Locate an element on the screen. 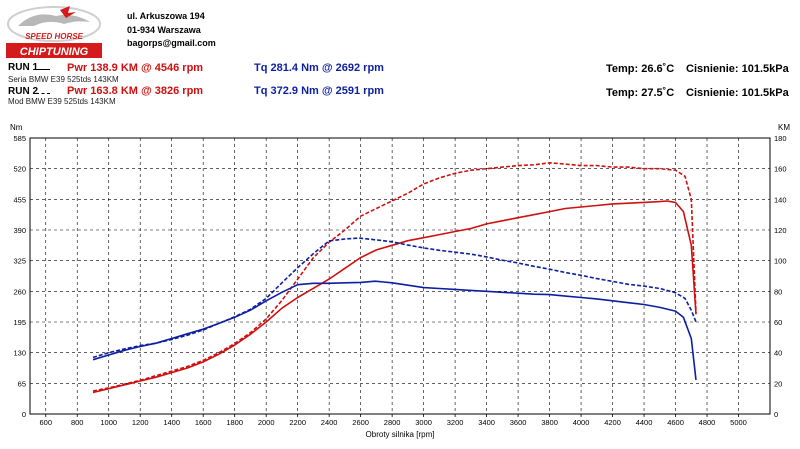 This screenshot has width=800, height=449. y-left-tick-label: 390 is located at coordinates (19, 230).